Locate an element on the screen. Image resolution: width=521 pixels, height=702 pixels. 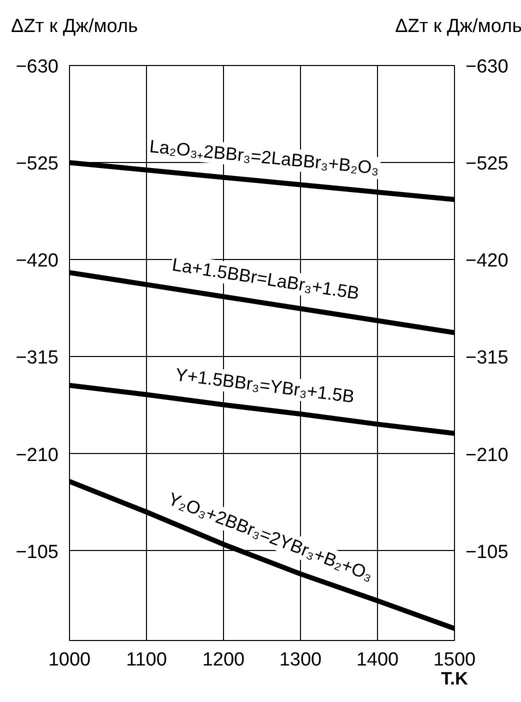
y-tick-label: −420 is located at coordinates (37, 261).